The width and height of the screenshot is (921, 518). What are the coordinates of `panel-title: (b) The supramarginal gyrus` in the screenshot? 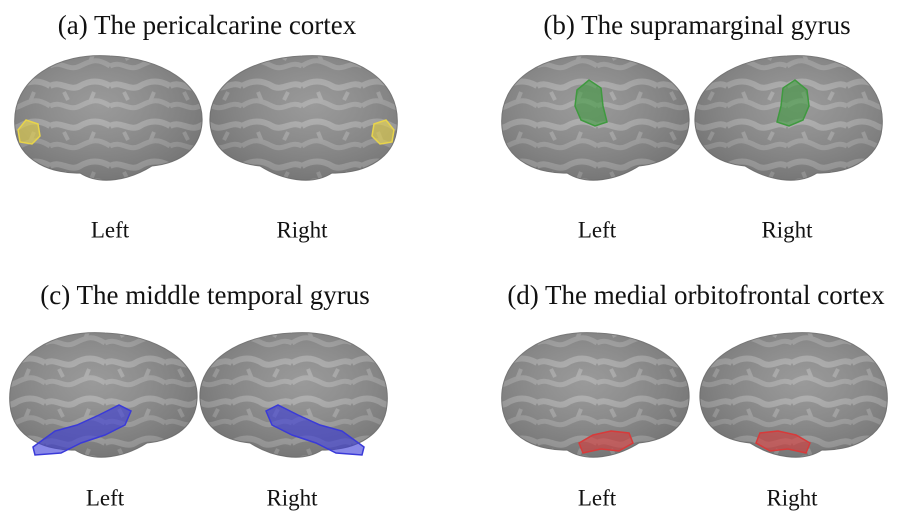 It's located at (696, 25).